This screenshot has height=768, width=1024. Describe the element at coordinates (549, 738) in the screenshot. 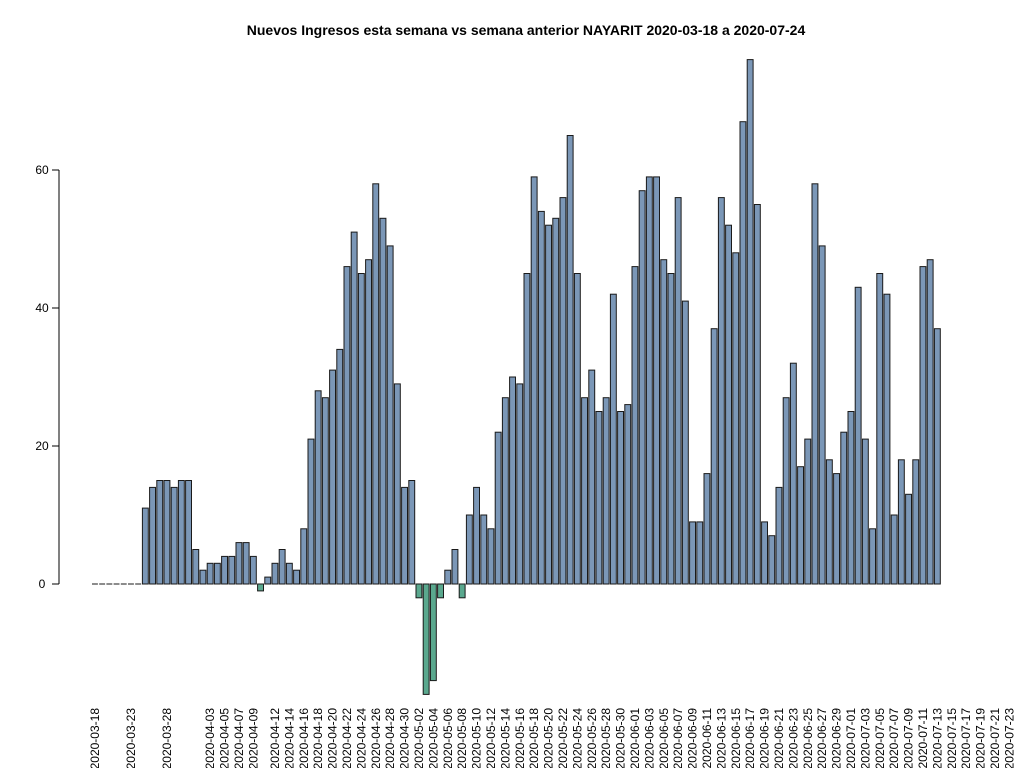

I see `x-tick-label: 2020-05-20` at that location.